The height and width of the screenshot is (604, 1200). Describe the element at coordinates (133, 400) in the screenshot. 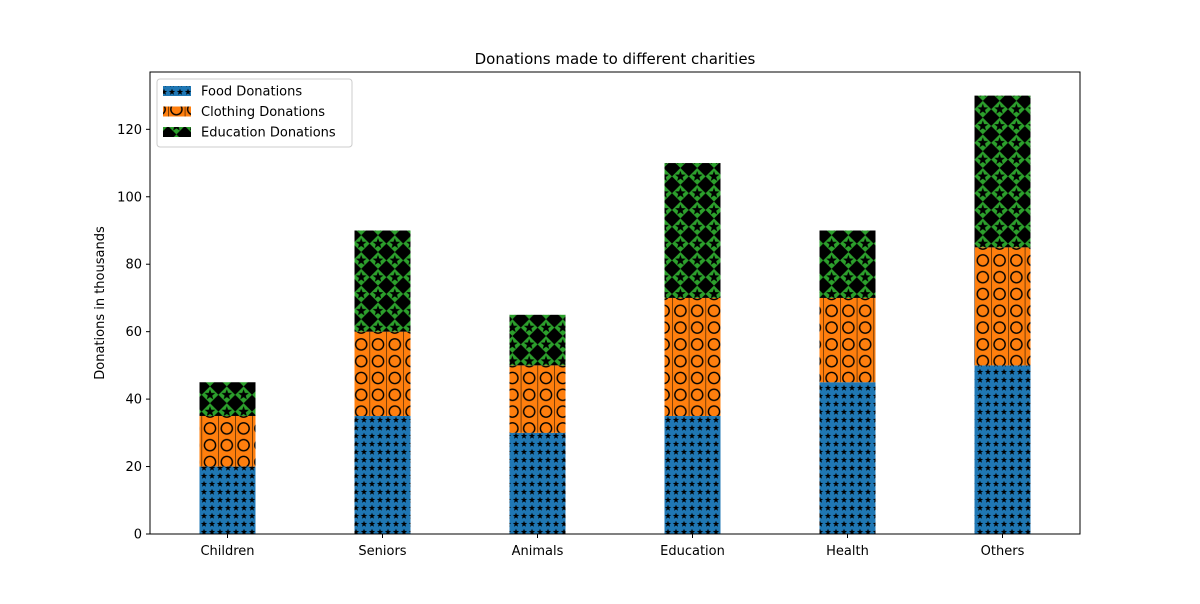

I see `y-tick-label: 40` at that location.